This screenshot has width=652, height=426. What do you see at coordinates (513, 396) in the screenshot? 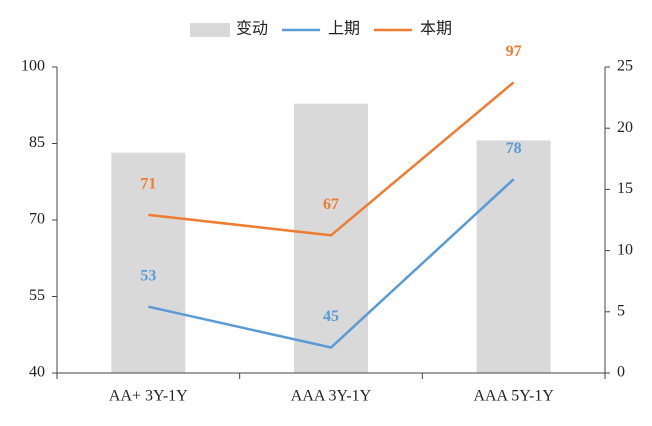
I see `x-tick-label: AAA 5Y-1Y` at bounding box center [513, 396].